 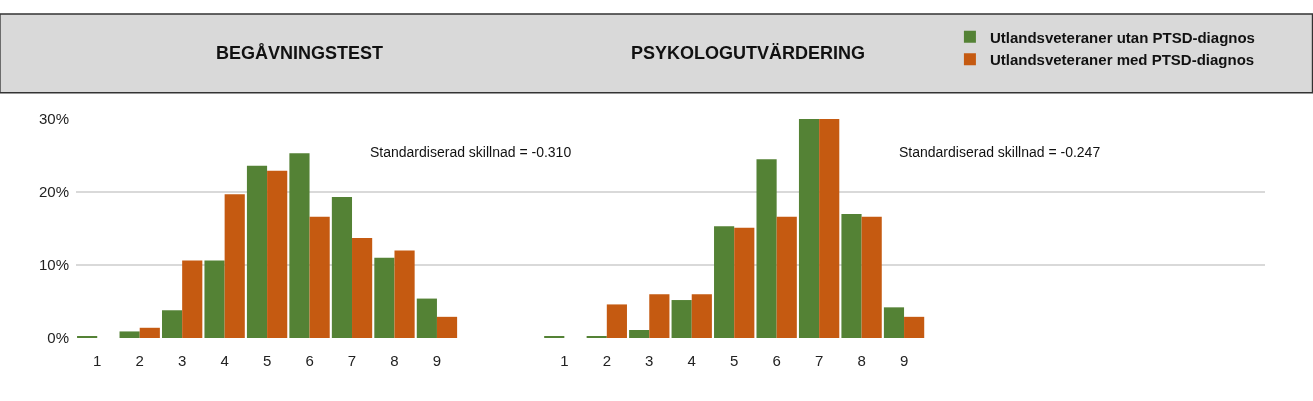 What do you see at coordinates (53, 265) in the screenshot?
I see `y-tick-label: 10%` at bounding box center [53, 265].